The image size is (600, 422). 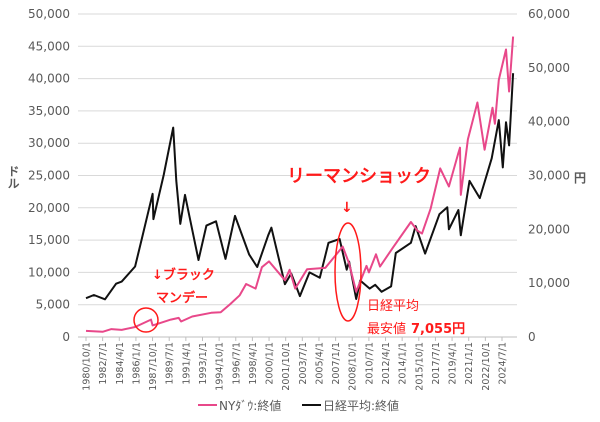 I want to click on x-tick-label: 2021/1/1, so click(x=469, y=363).